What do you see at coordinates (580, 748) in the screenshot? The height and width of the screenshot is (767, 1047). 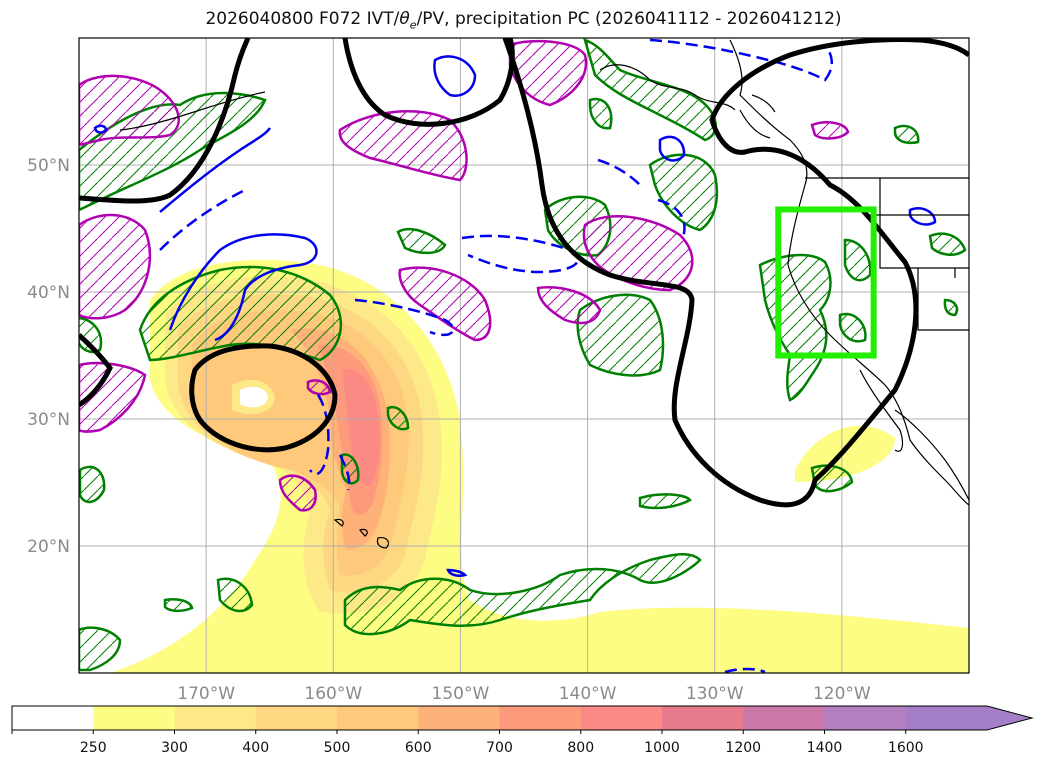 I see `colorbar-tick-label: 800` at bounding box center [580, 748].